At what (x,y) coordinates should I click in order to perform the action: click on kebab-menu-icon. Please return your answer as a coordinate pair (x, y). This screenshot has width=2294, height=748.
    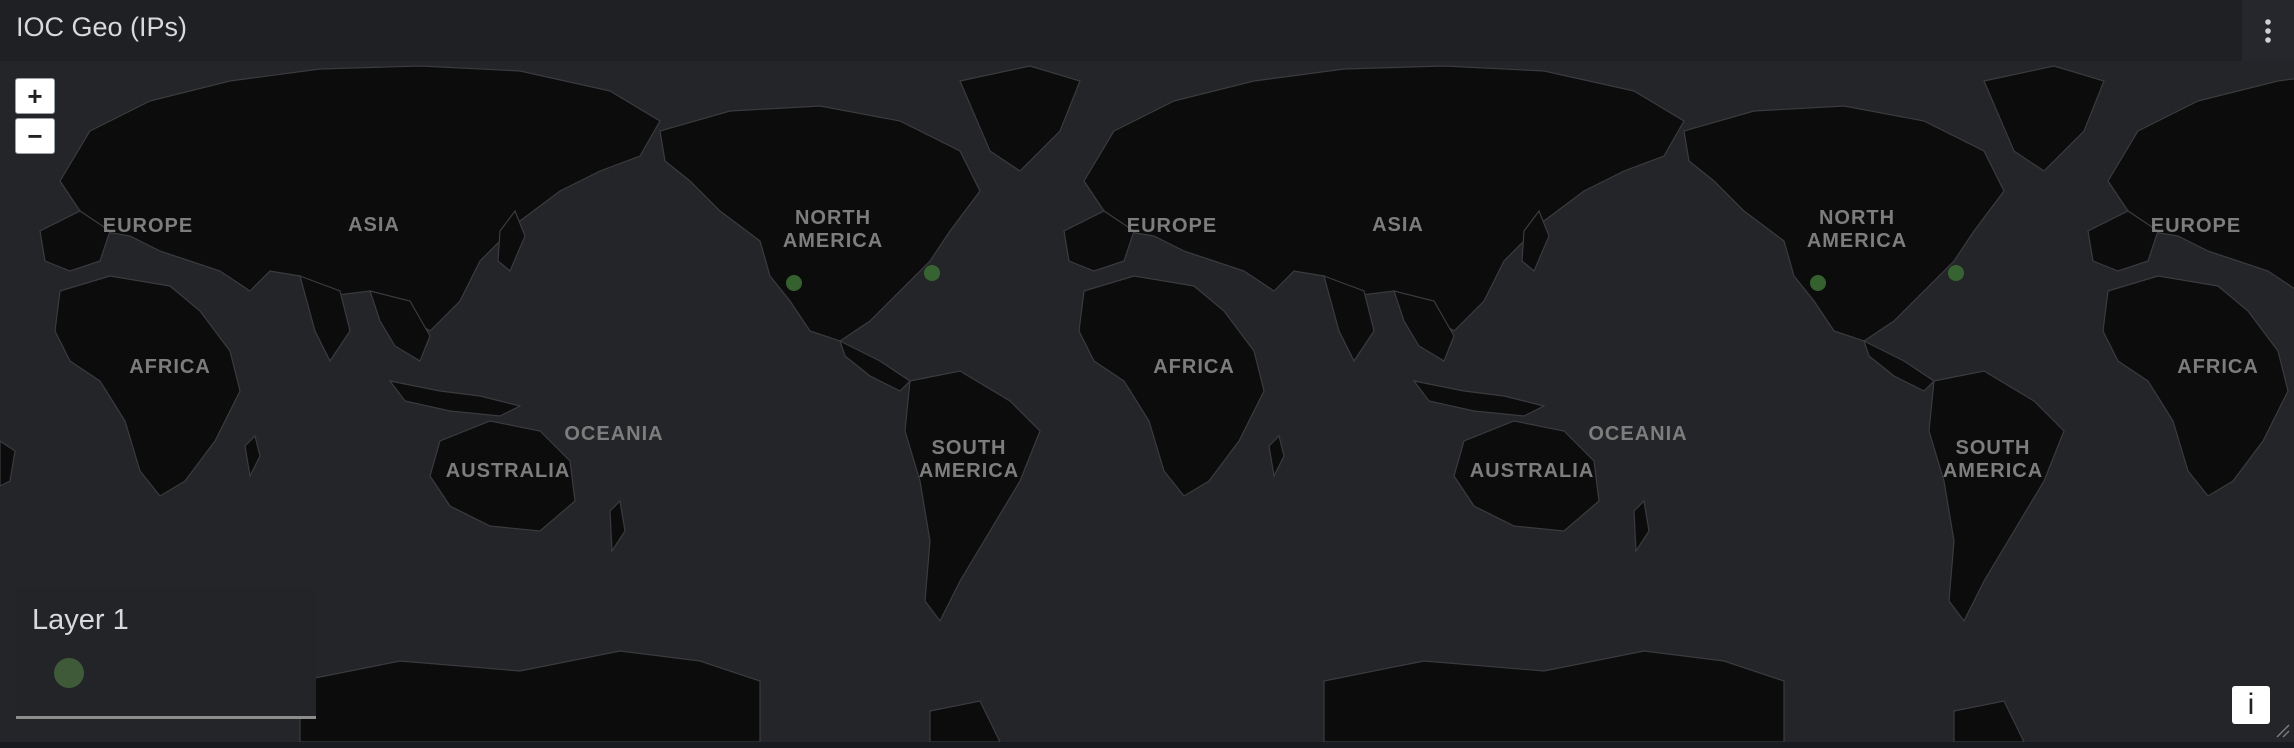
    Looking at the image, I should click on (2268, 30).